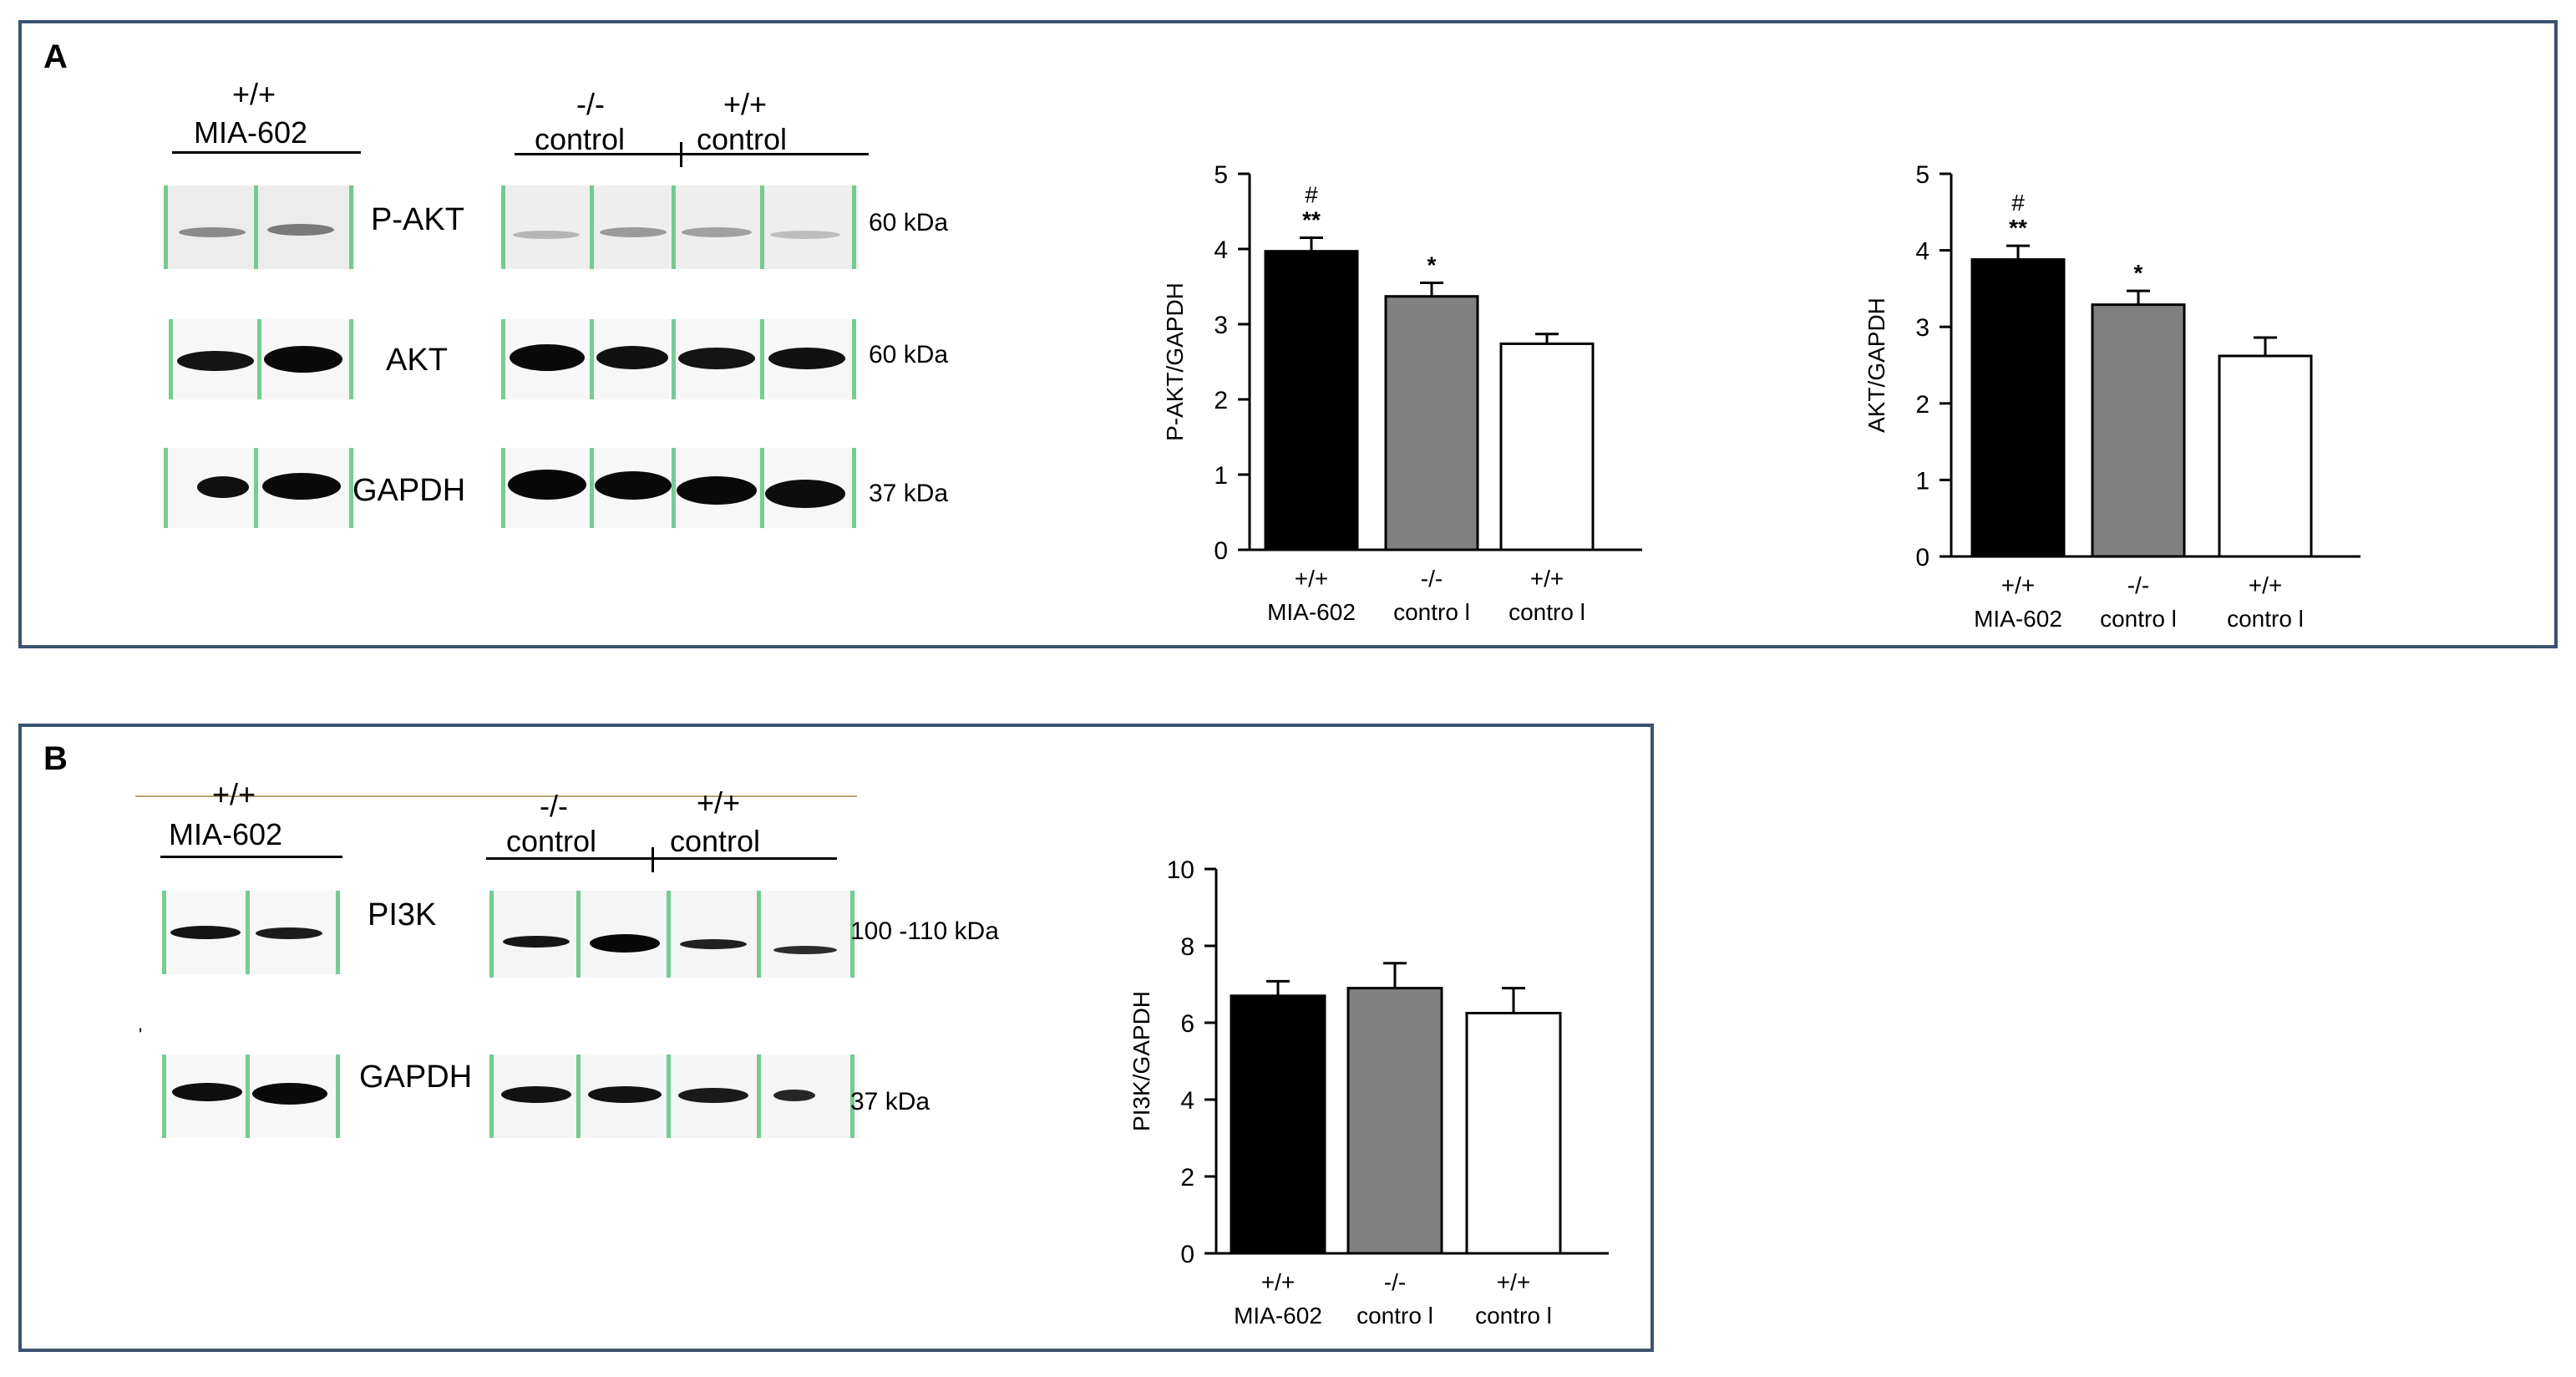 The width and height of the screenshot is (2576, 1377). I want to click on y-axis-label: AKT/GAPDH, so click(1876, 365).